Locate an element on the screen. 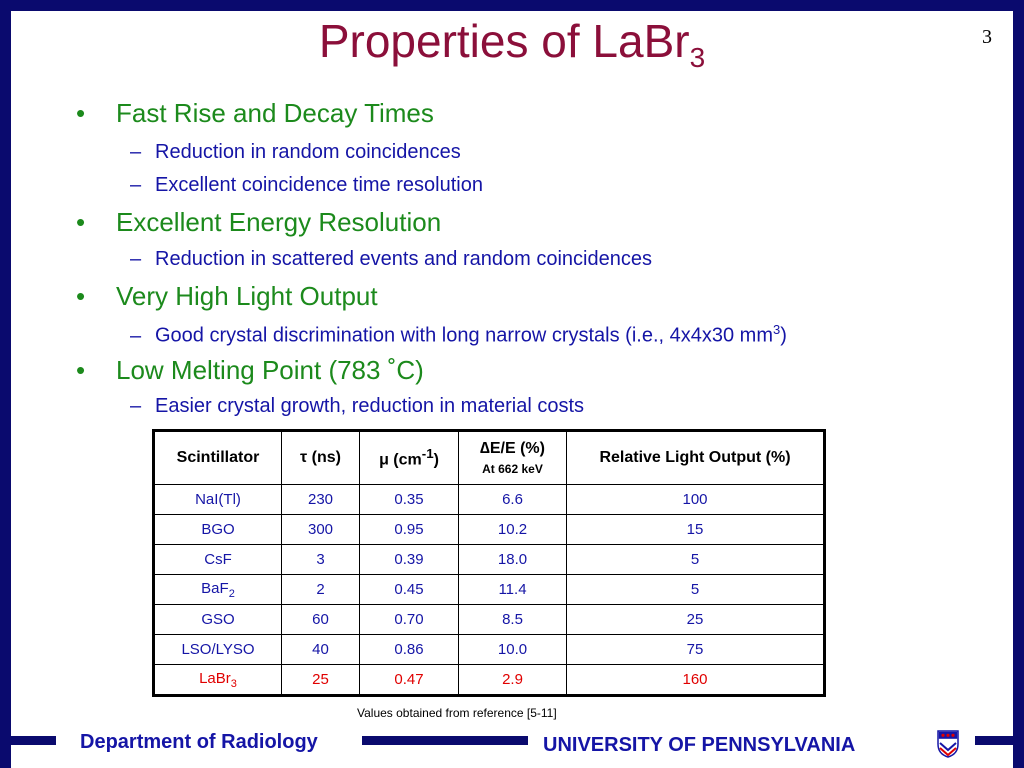 This screenshot has height=768, width=1024. table-cell: 100 is located at coordinates (695, 499).